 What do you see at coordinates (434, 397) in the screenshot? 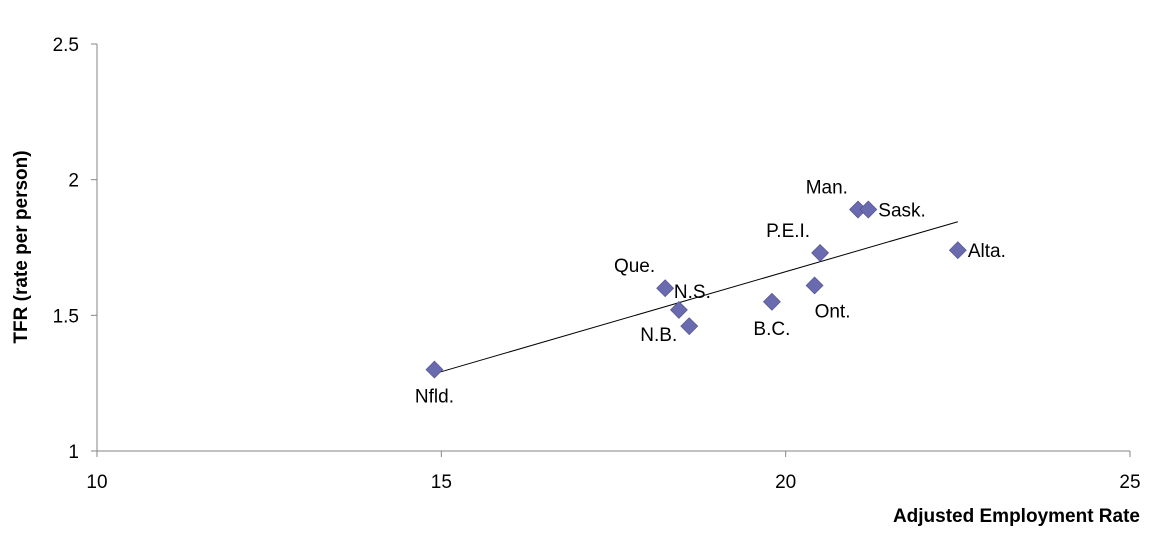
I see `data-point-label: Nfld.` at bounding box center [434, 397].